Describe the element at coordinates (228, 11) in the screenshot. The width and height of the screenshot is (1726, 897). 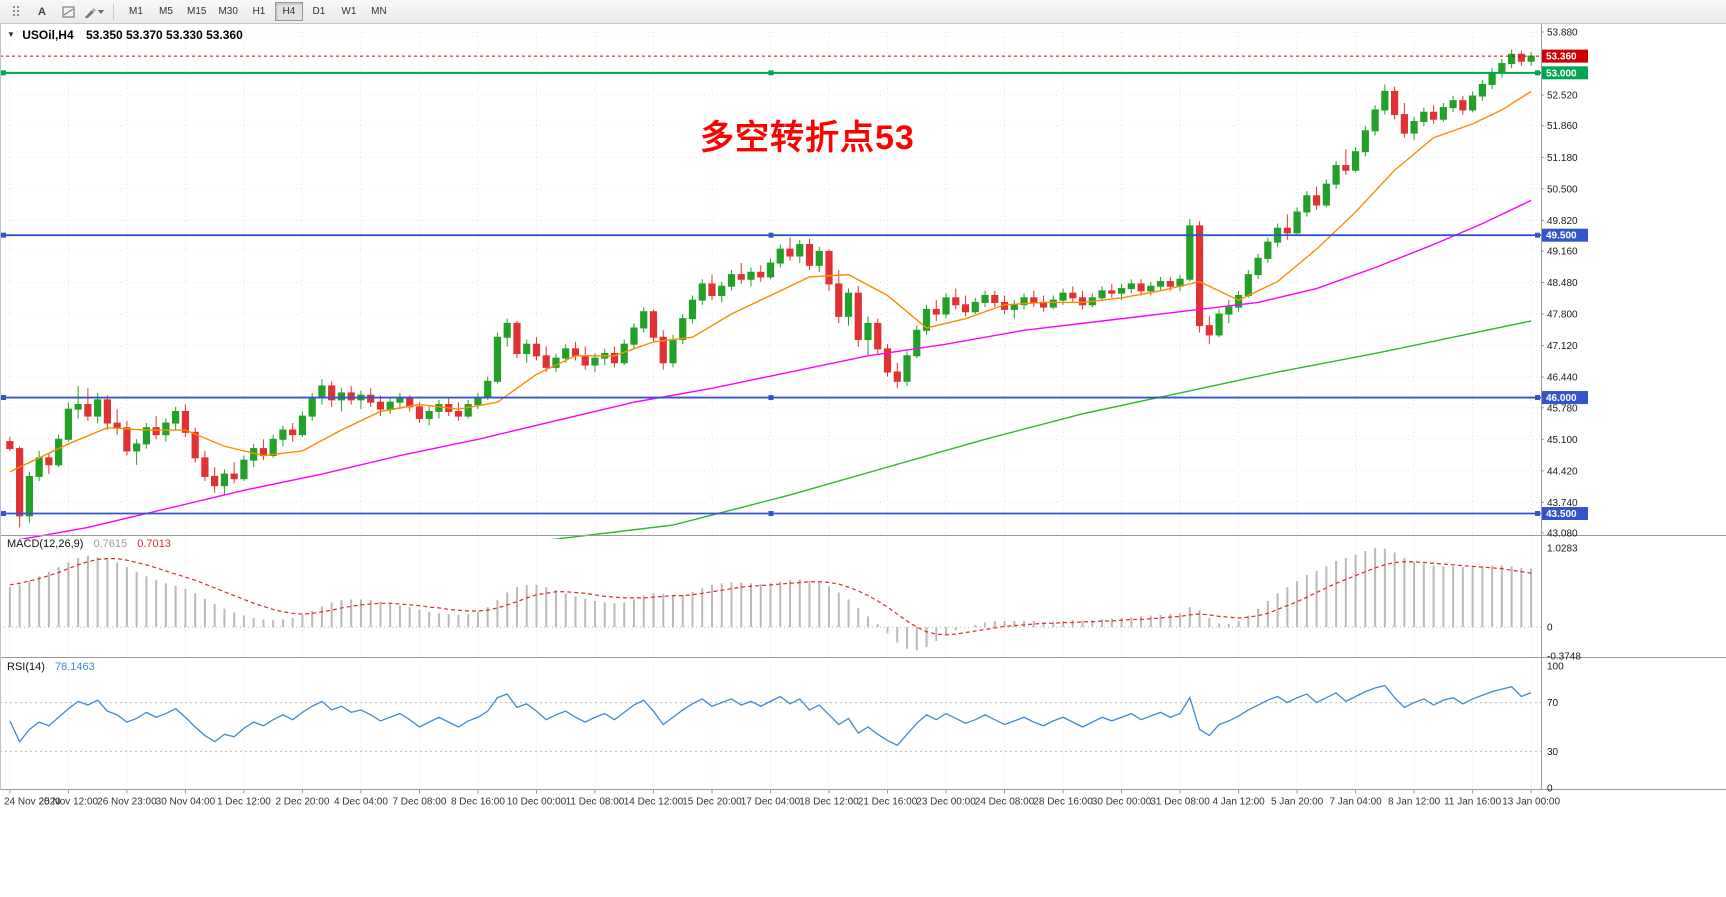
I see `timeframe-button-m30: M30` at that location.